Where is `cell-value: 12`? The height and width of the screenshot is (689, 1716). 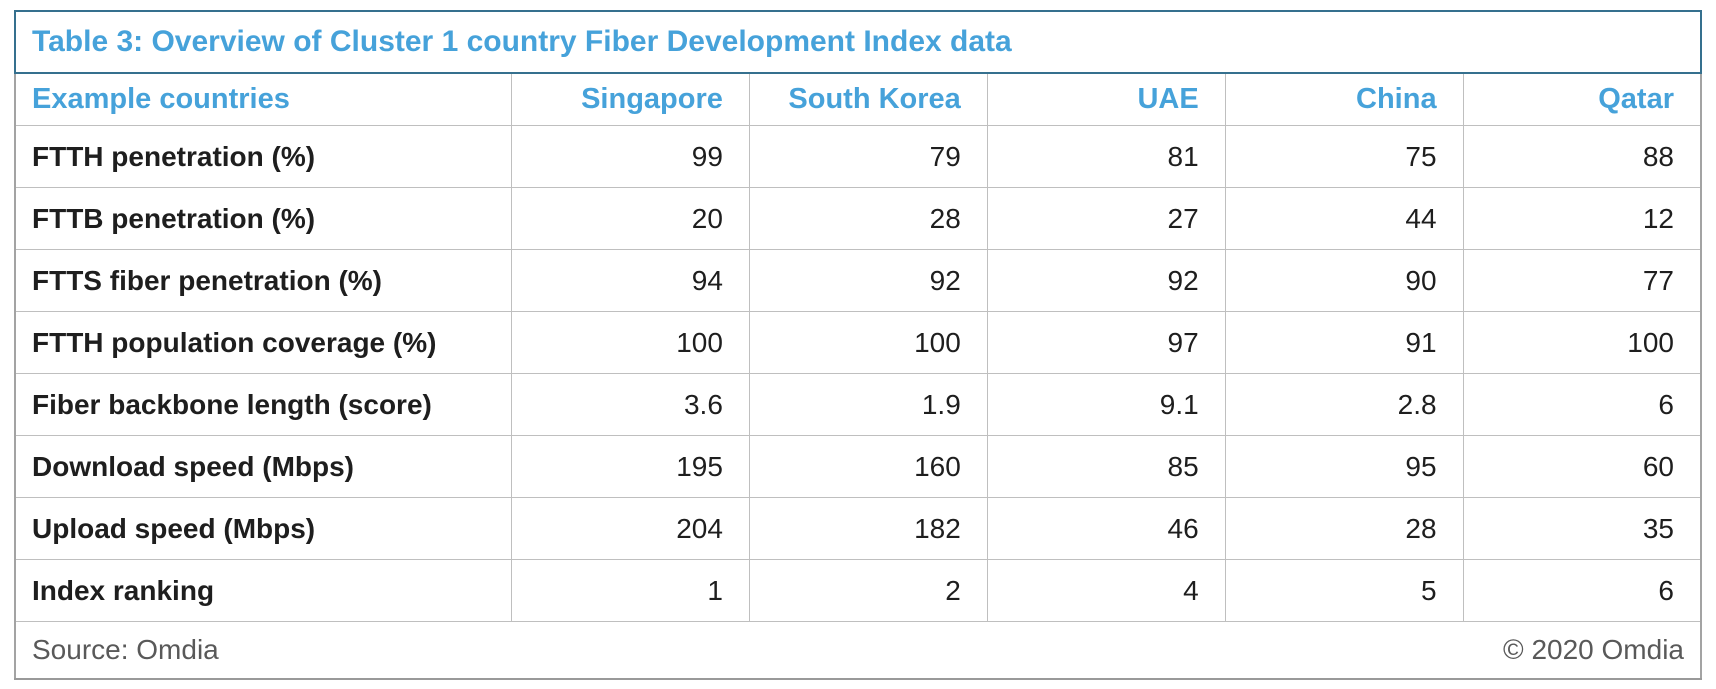 cell-value: 12 is located at coordinates (1582, 218).